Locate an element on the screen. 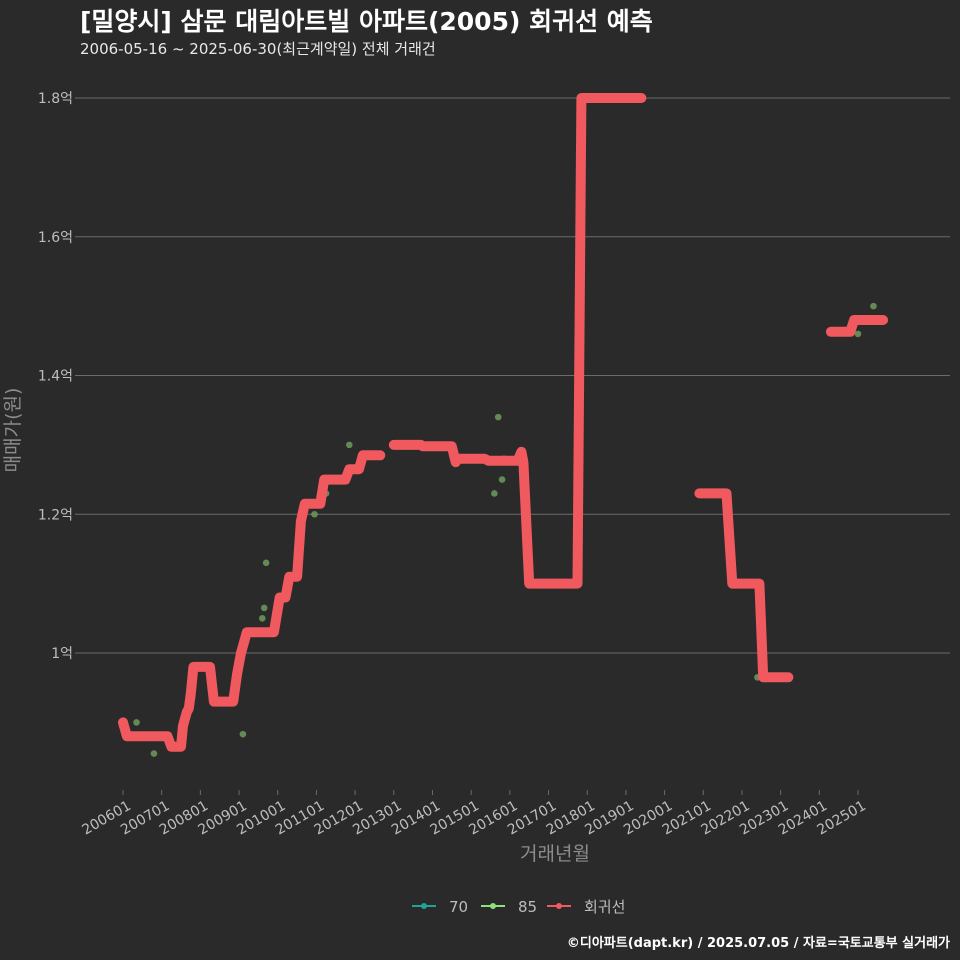 This screenshot has width=960, height=960. y-tick-label: 1.6억 is located at coordinates (55, 238).